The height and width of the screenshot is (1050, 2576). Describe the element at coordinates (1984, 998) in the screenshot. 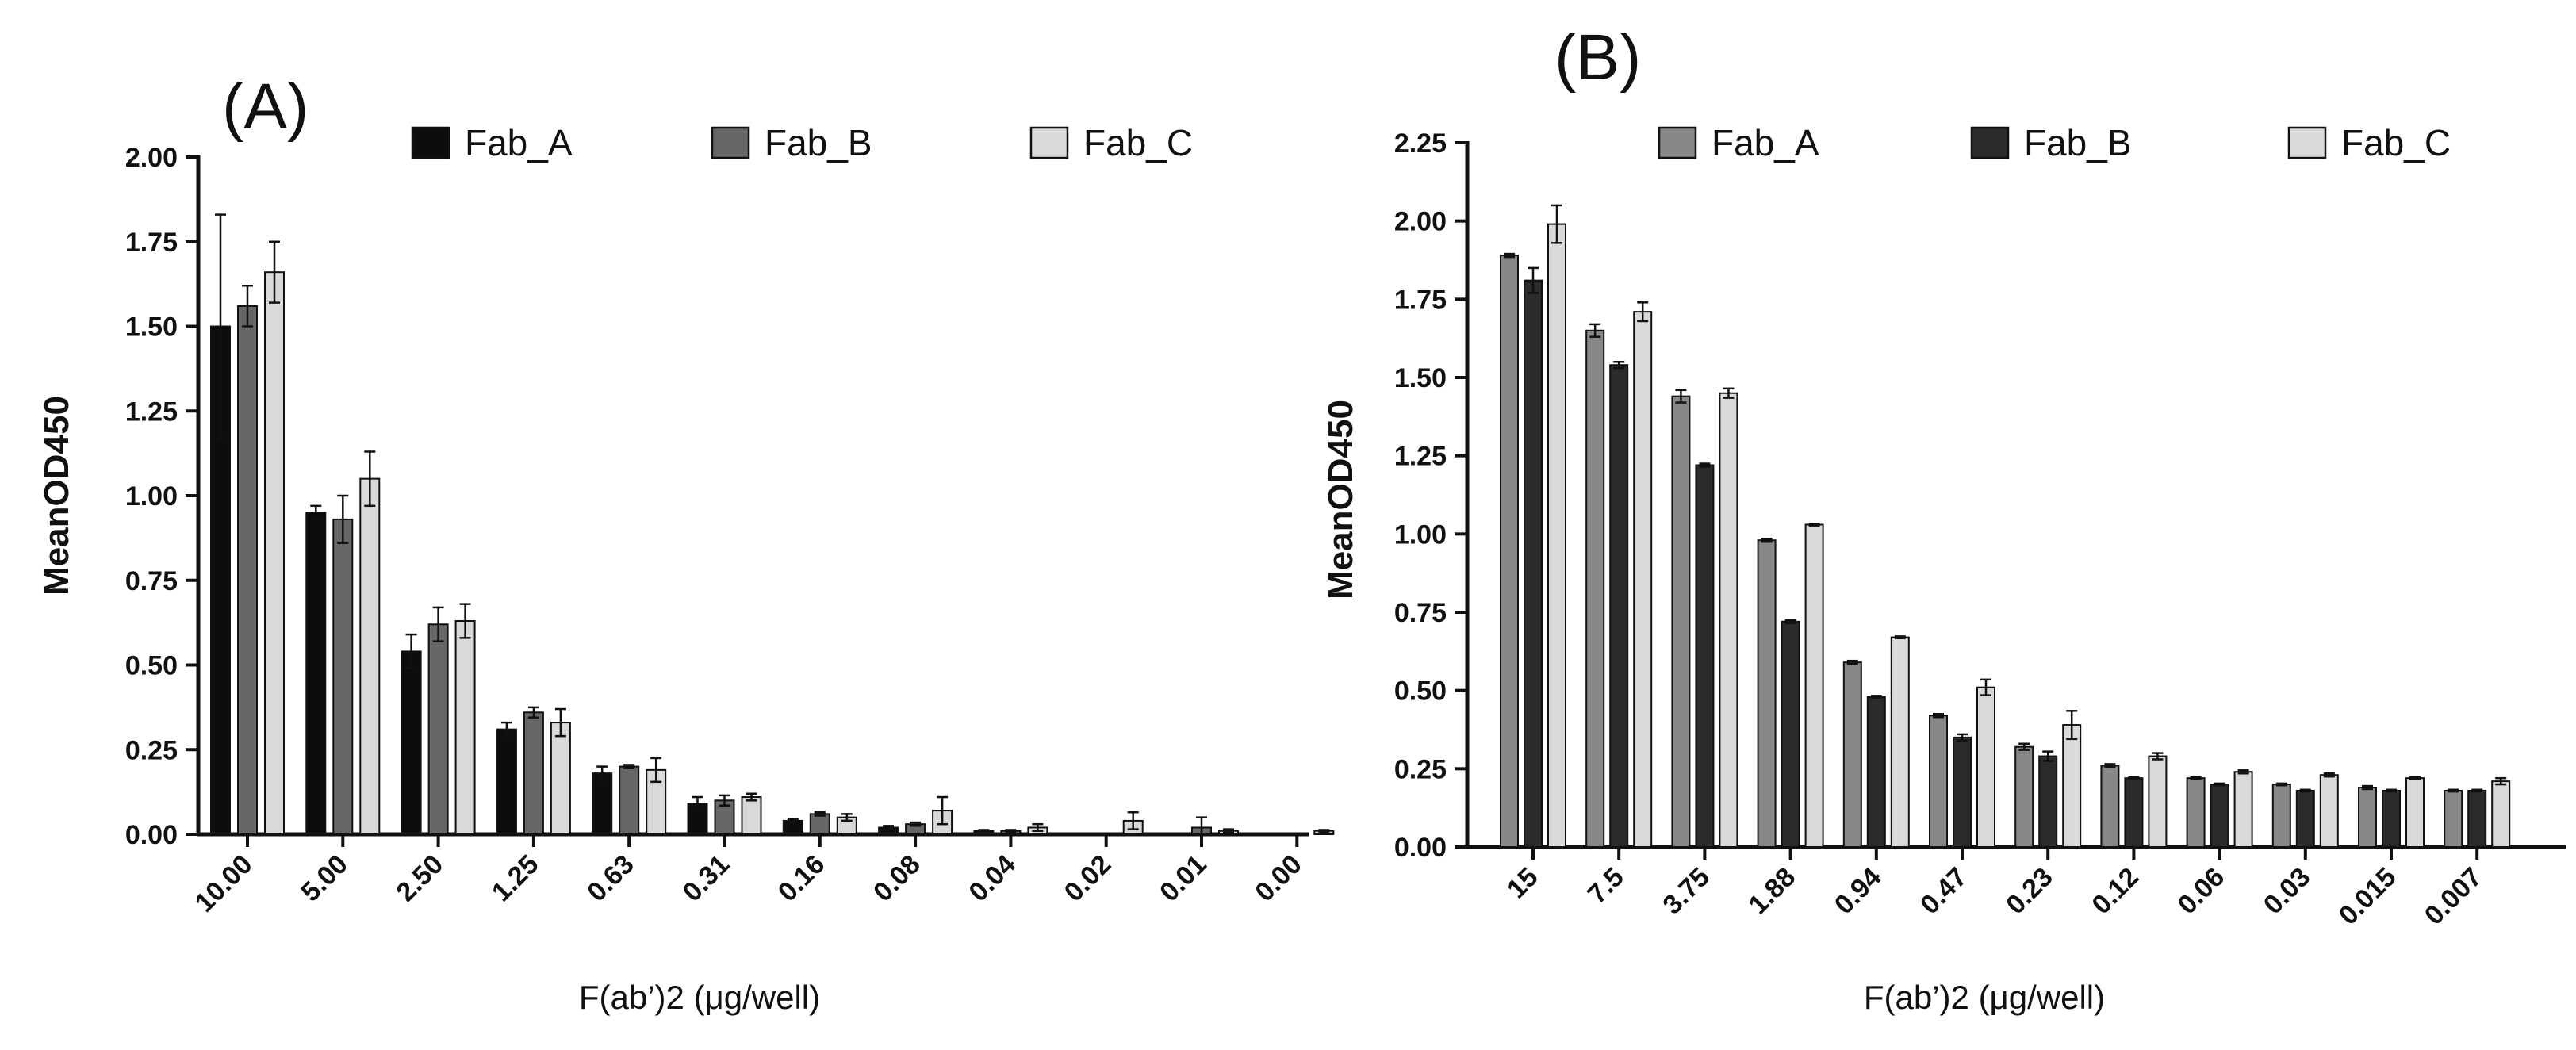

I see `panel-b-x-axis-title: F(ab’)2 (μg/well)` at that location.